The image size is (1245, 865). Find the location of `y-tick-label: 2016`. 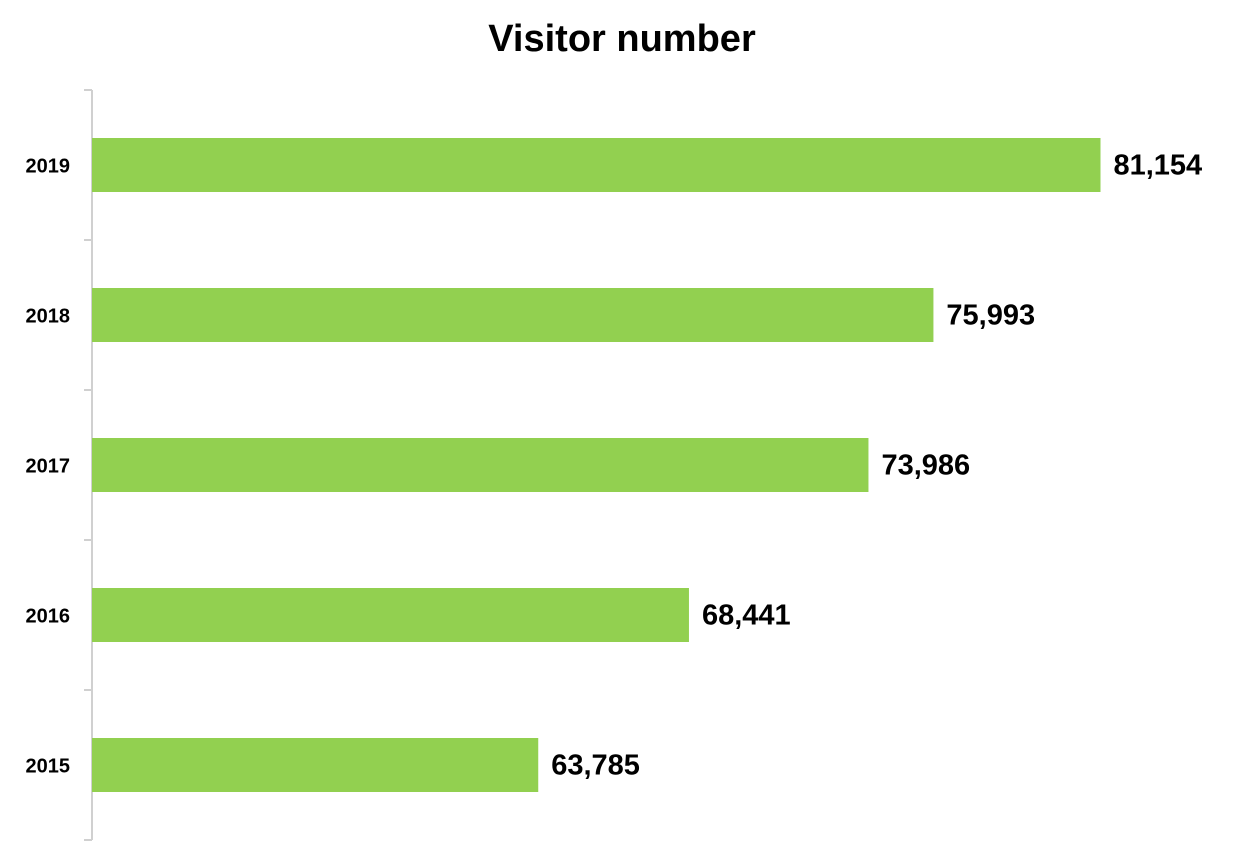

y-tick-label: 2016 is located at coordinates (48, 616).